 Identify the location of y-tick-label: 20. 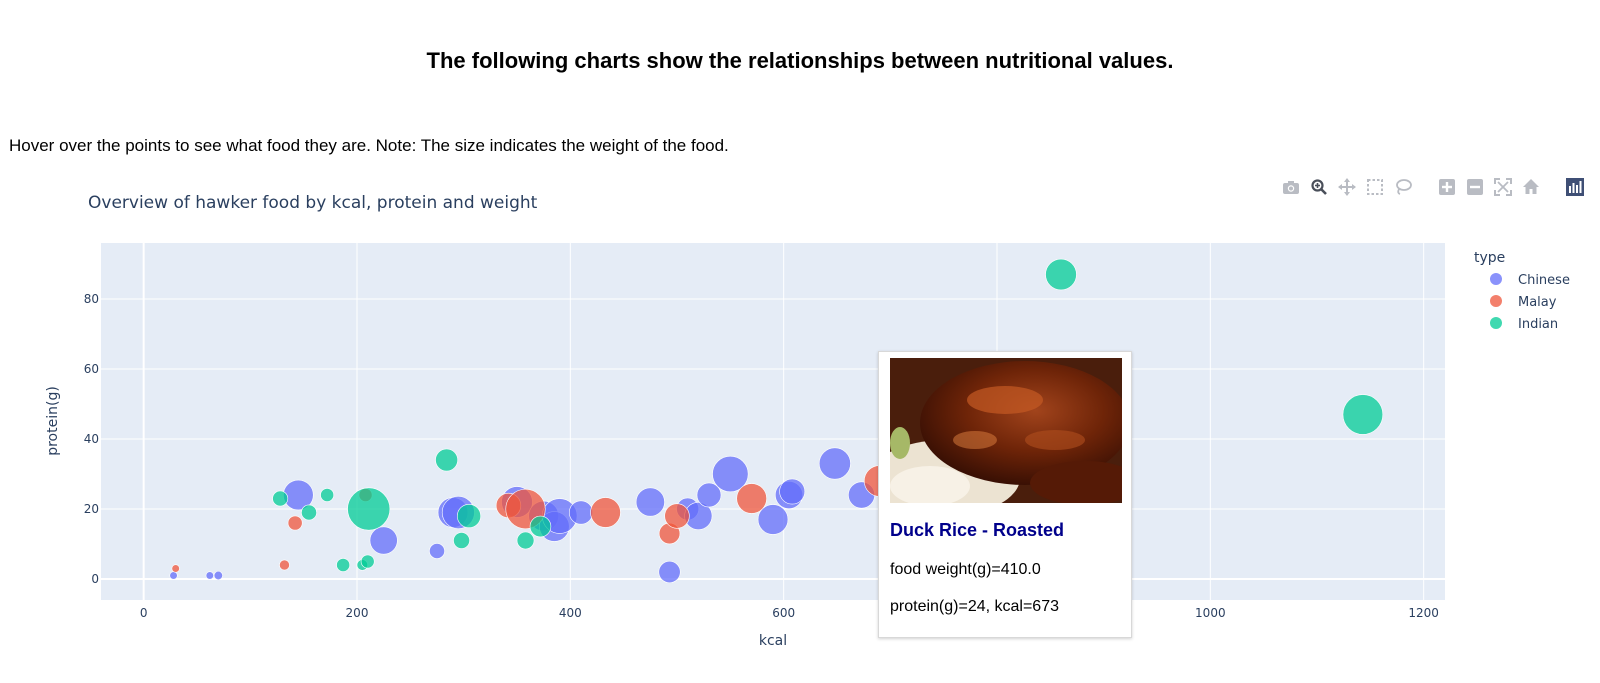
(91, 509).